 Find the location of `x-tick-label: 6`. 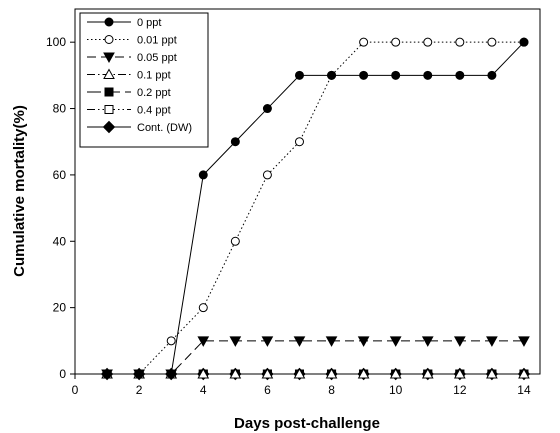

x-tick-label: 6 is located at coordinates (267, 390).